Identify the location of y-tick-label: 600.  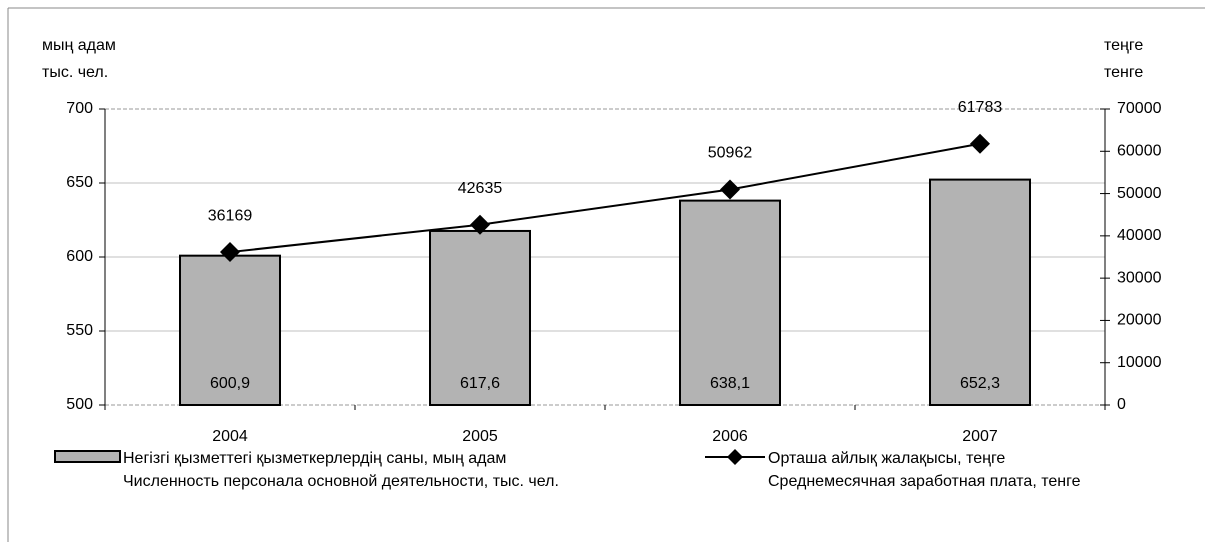
(79, 256).